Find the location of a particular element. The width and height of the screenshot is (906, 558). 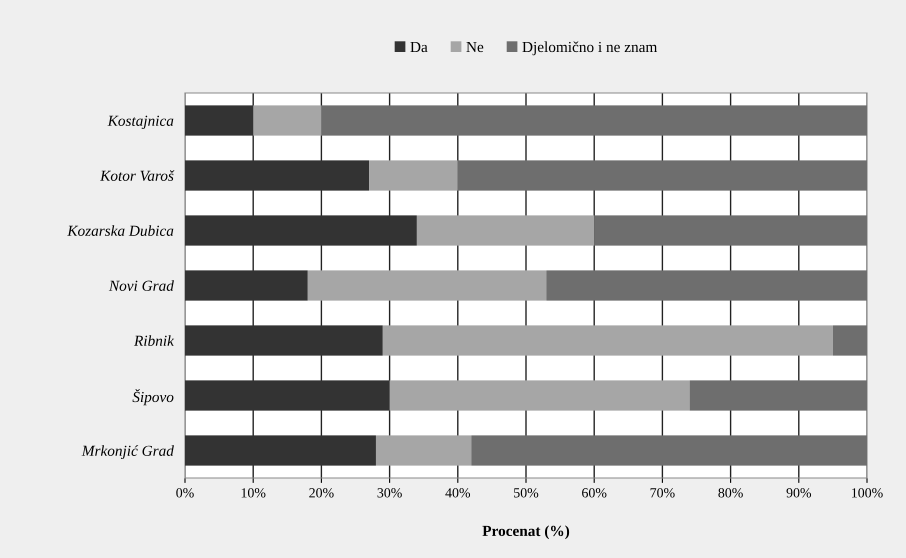

y-tick-label: Kostajnica is located at coordinates (141, 123).